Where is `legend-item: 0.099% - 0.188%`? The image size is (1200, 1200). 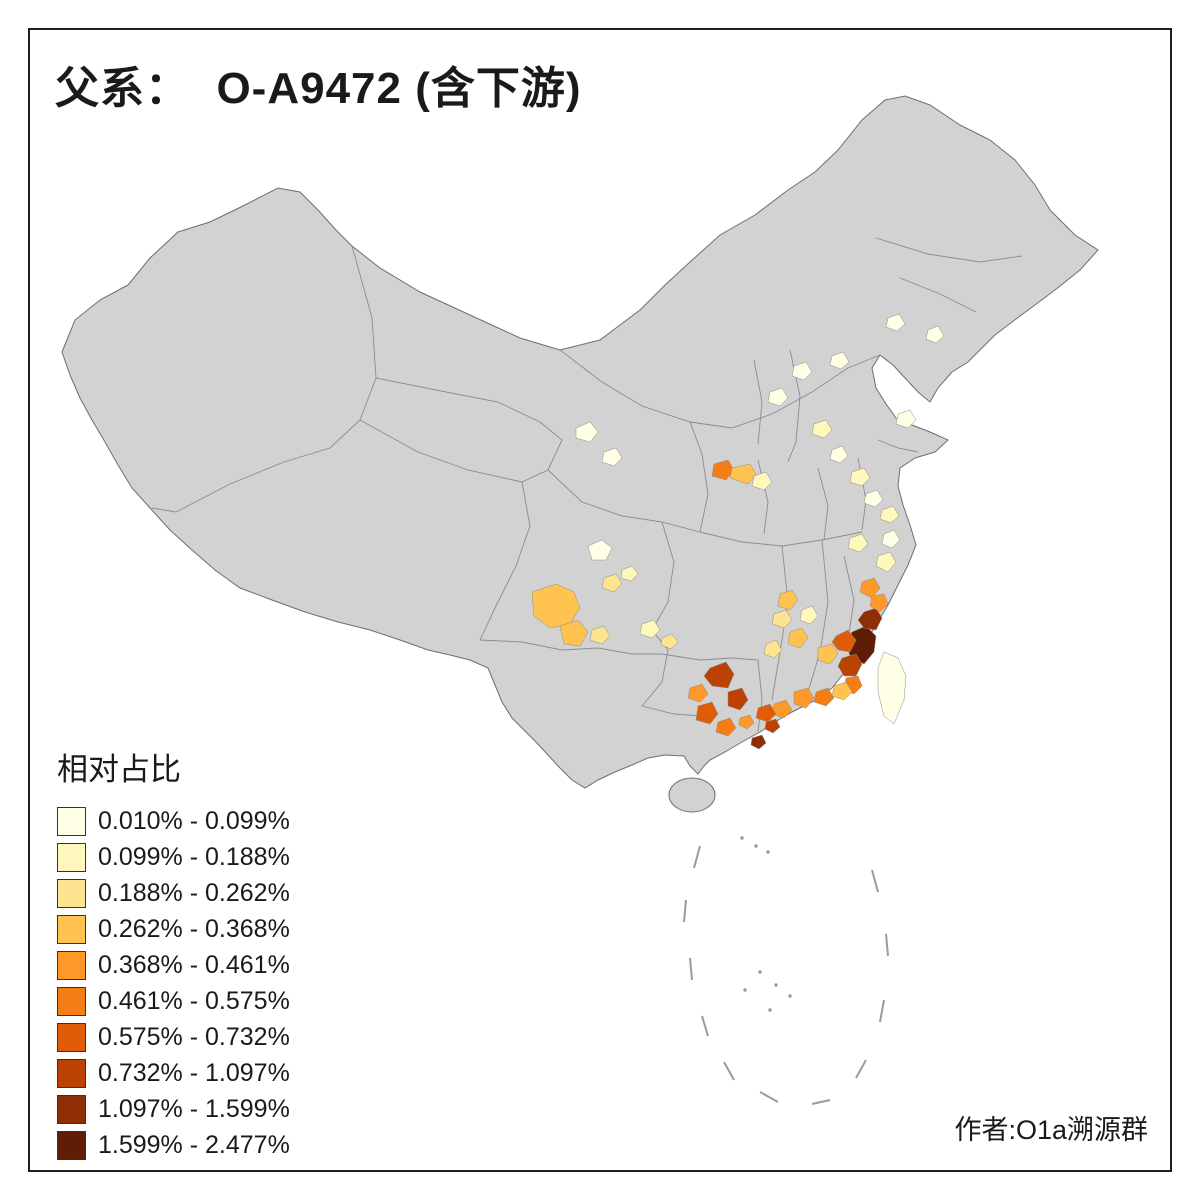 legend-item: 0.099% - 0.188% is located at coordinates (173, 857).